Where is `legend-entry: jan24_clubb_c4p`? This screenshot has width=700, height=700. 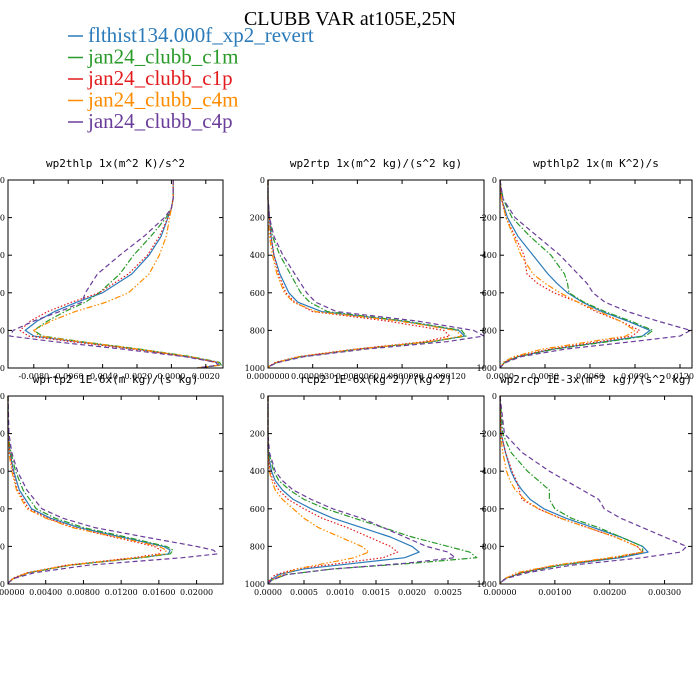
legend-entry: jan24_clubb_c4p is located at coordinates (160, 121).